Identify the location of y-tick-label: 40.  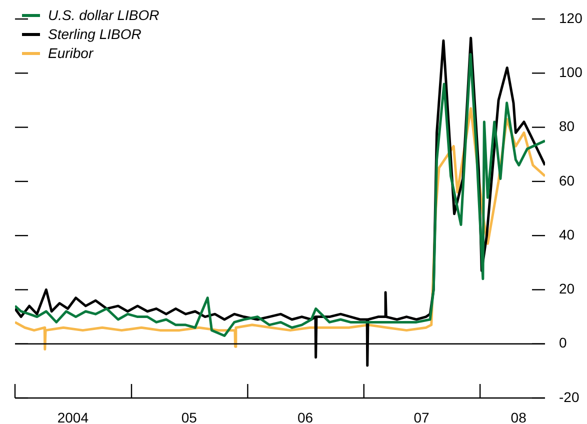
(567, 234).